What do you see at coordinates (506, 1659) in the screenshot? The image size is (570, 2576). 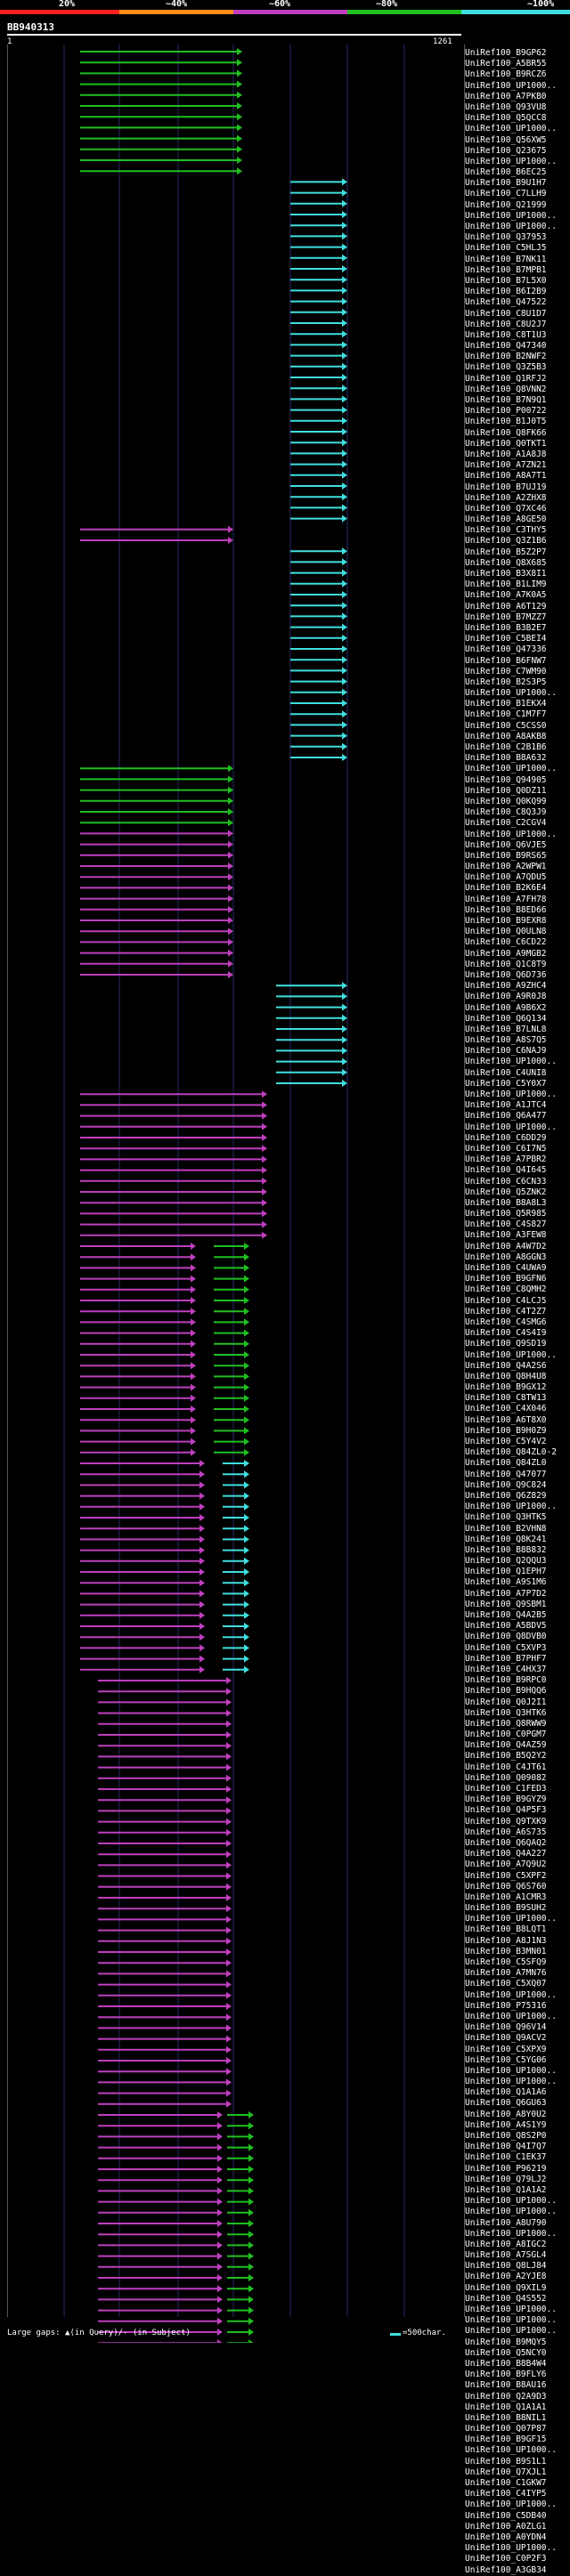 I see `hit-id-link: UniRef100_B7PHF7` at bounding box center [506, 1659].